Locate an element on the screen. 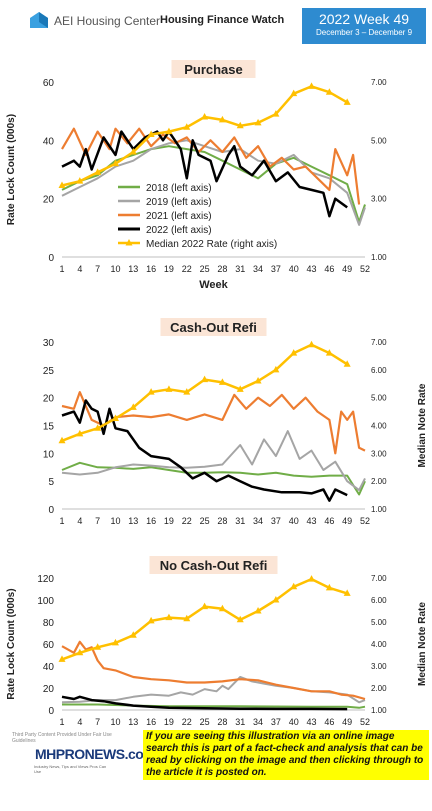  chart-title: Purchase is located at coordinates (213, 69).